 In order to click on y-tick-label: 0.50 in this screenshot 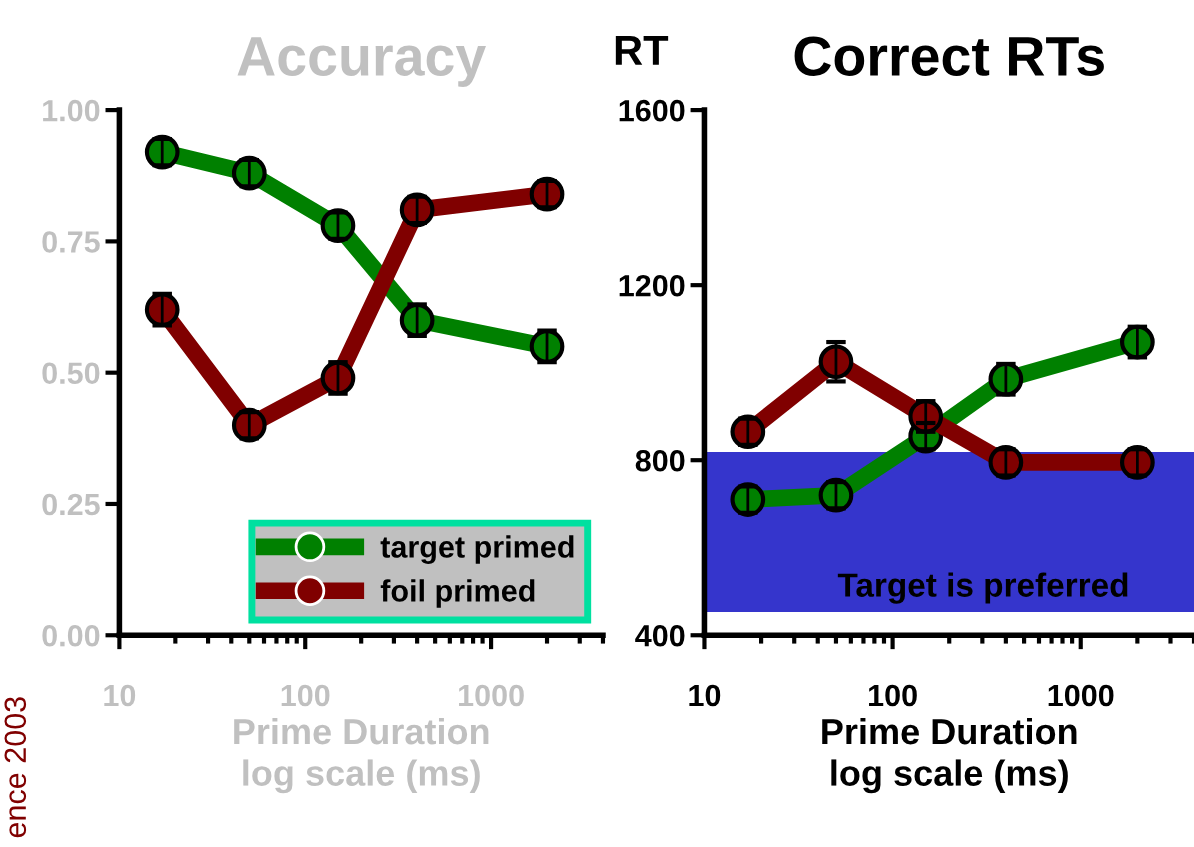, I will do `click(71, 373)`.